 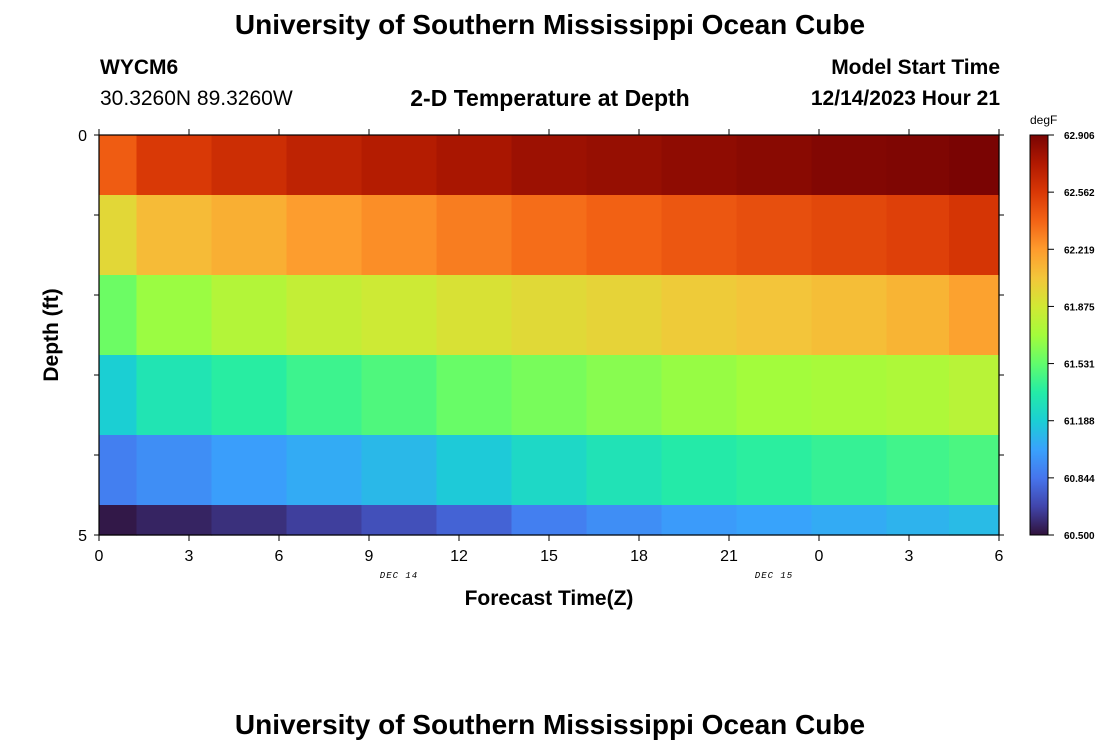 I want to click on colorbar-units: degF, so click(x=1043, y=120).